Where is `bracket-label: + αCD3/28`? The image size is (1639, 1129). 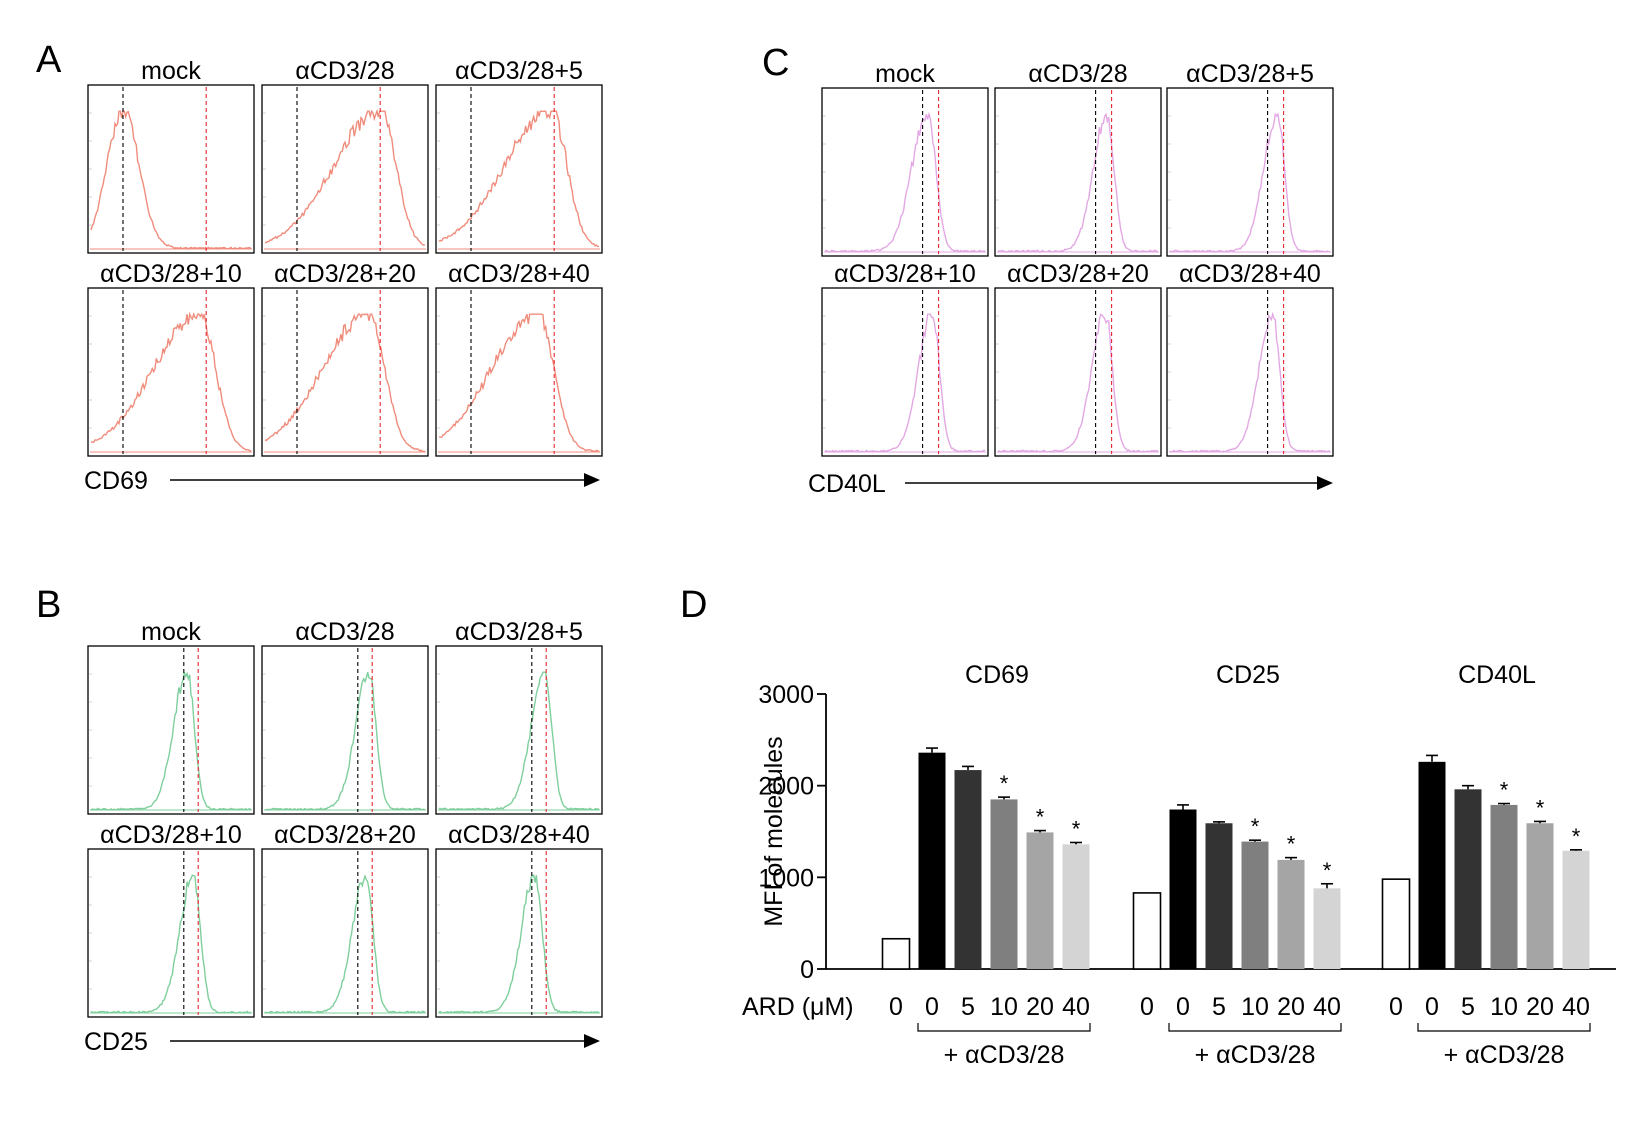
bracket-label: + αCD3/28 is located at coordinates (1504, 1055).